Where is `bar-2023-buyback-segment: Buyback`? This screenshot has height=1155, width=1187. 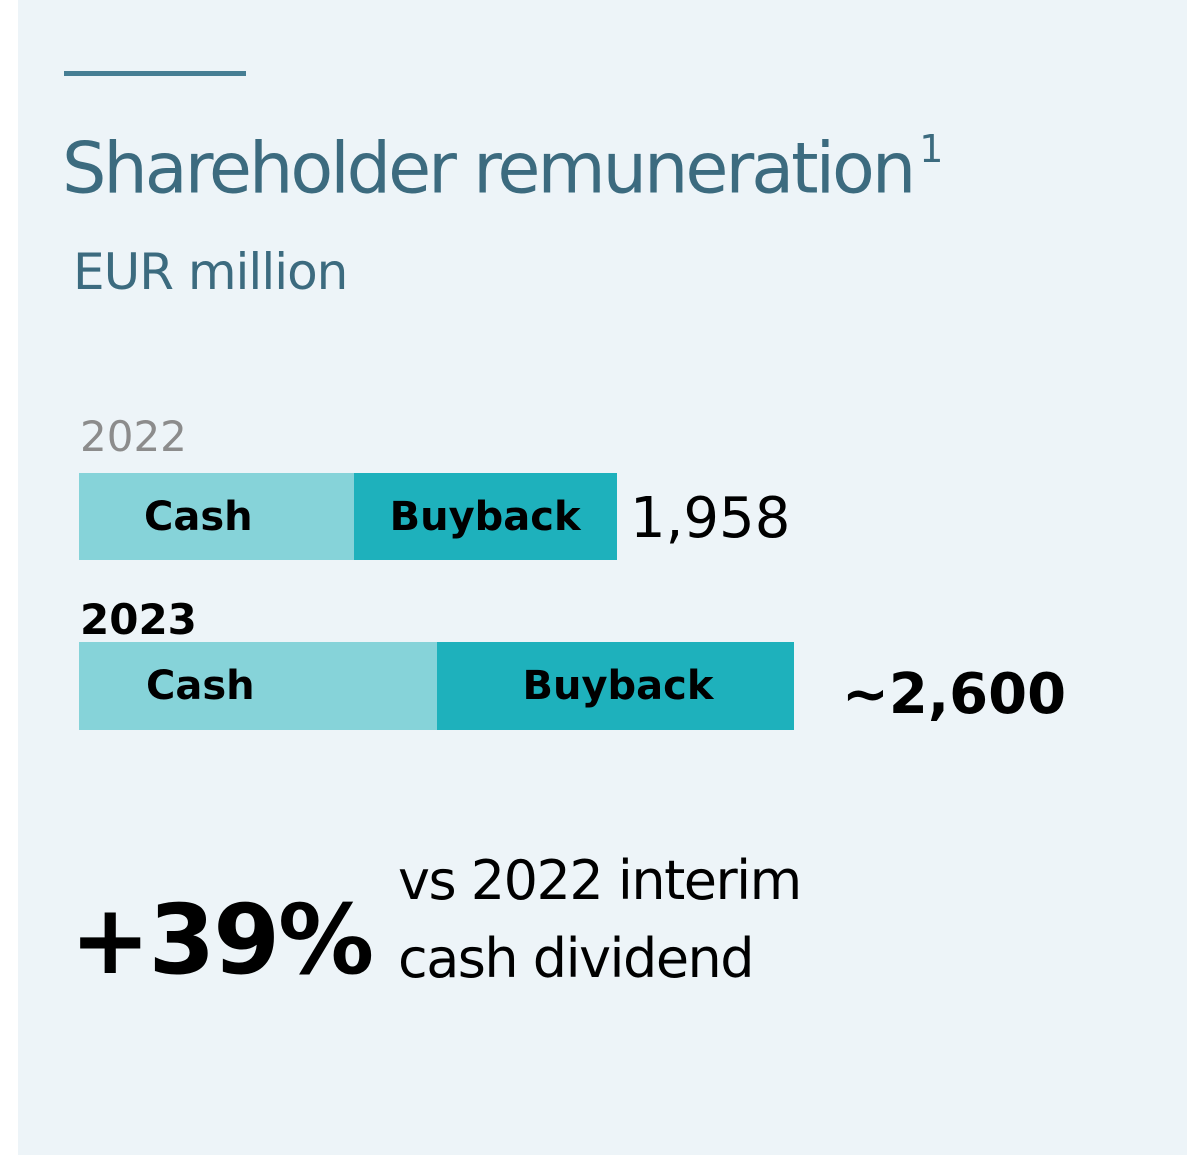 bar-2023-buyback-segment: Buyback is located at coordinates (615, 686).